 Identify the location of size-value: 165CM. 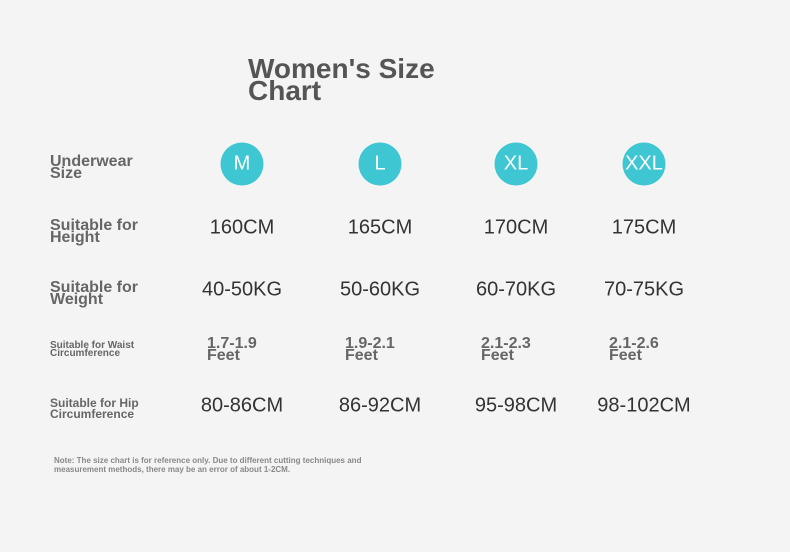
(380, 227).